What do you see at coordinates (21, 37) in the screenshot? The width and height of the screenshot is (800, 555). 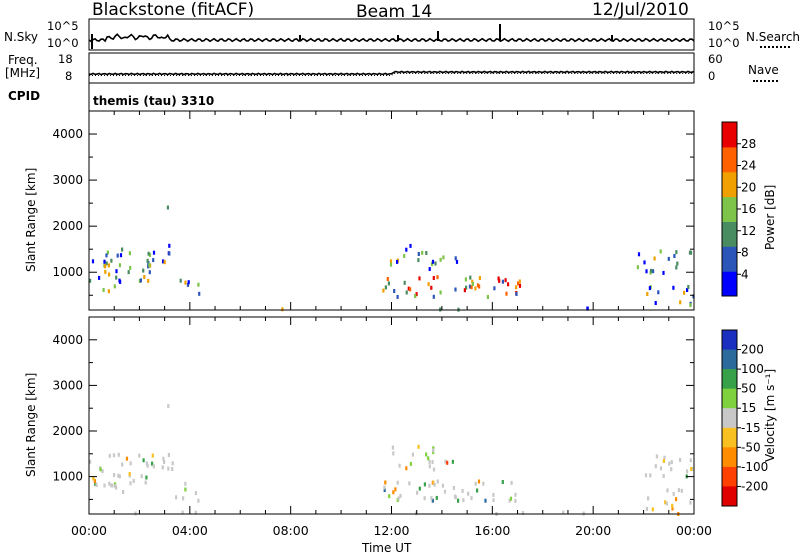 I see `nsky-label: N.Sky` at bounding box center [21, 37].